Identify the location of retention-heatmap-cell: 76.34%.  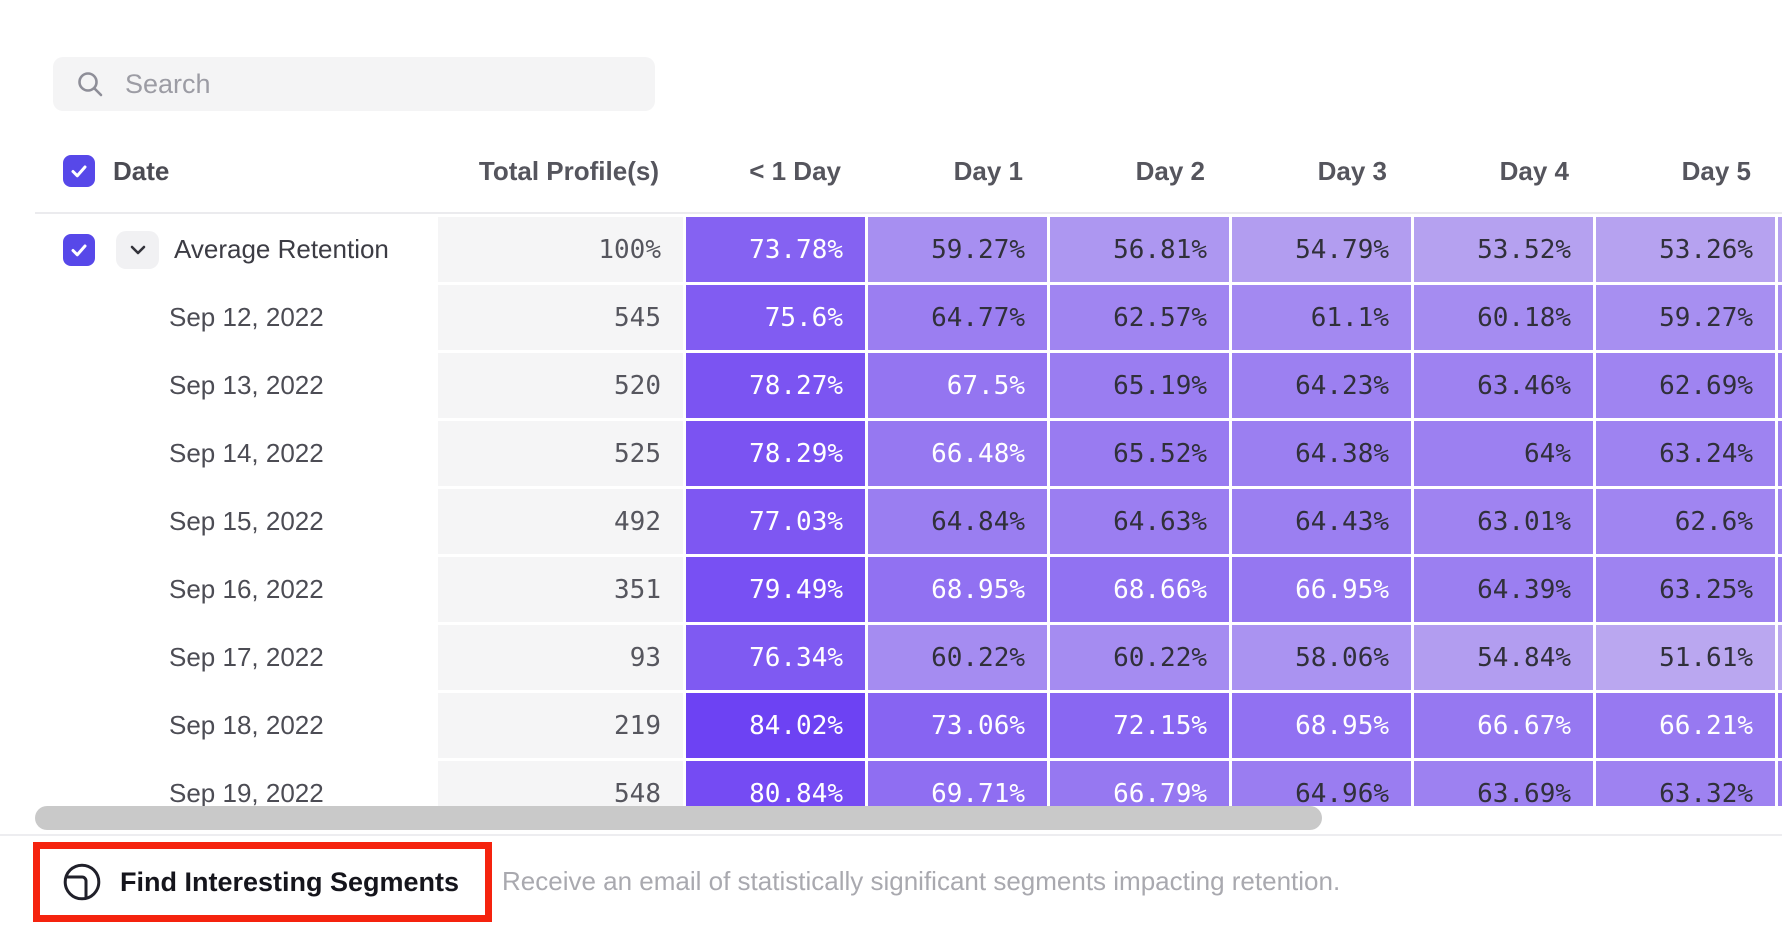
(775, 657).